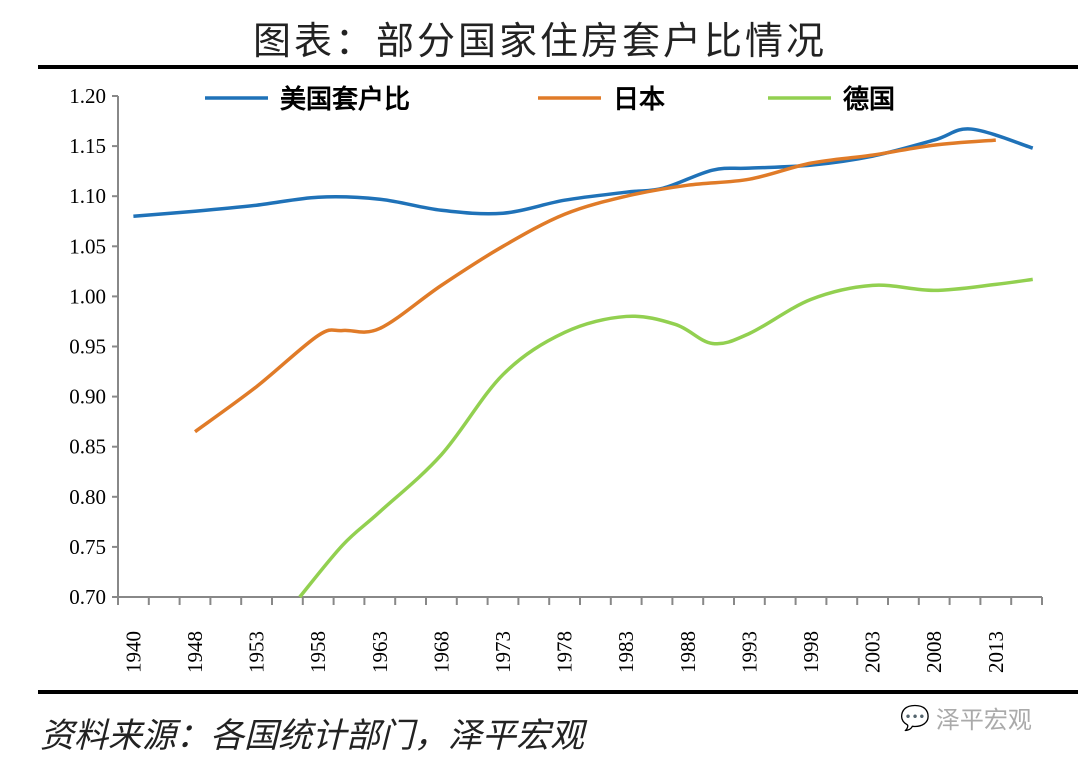 This screenshot has height=762, width=1080. I want to click on x-tick-label: 2003, so click(873, 652).